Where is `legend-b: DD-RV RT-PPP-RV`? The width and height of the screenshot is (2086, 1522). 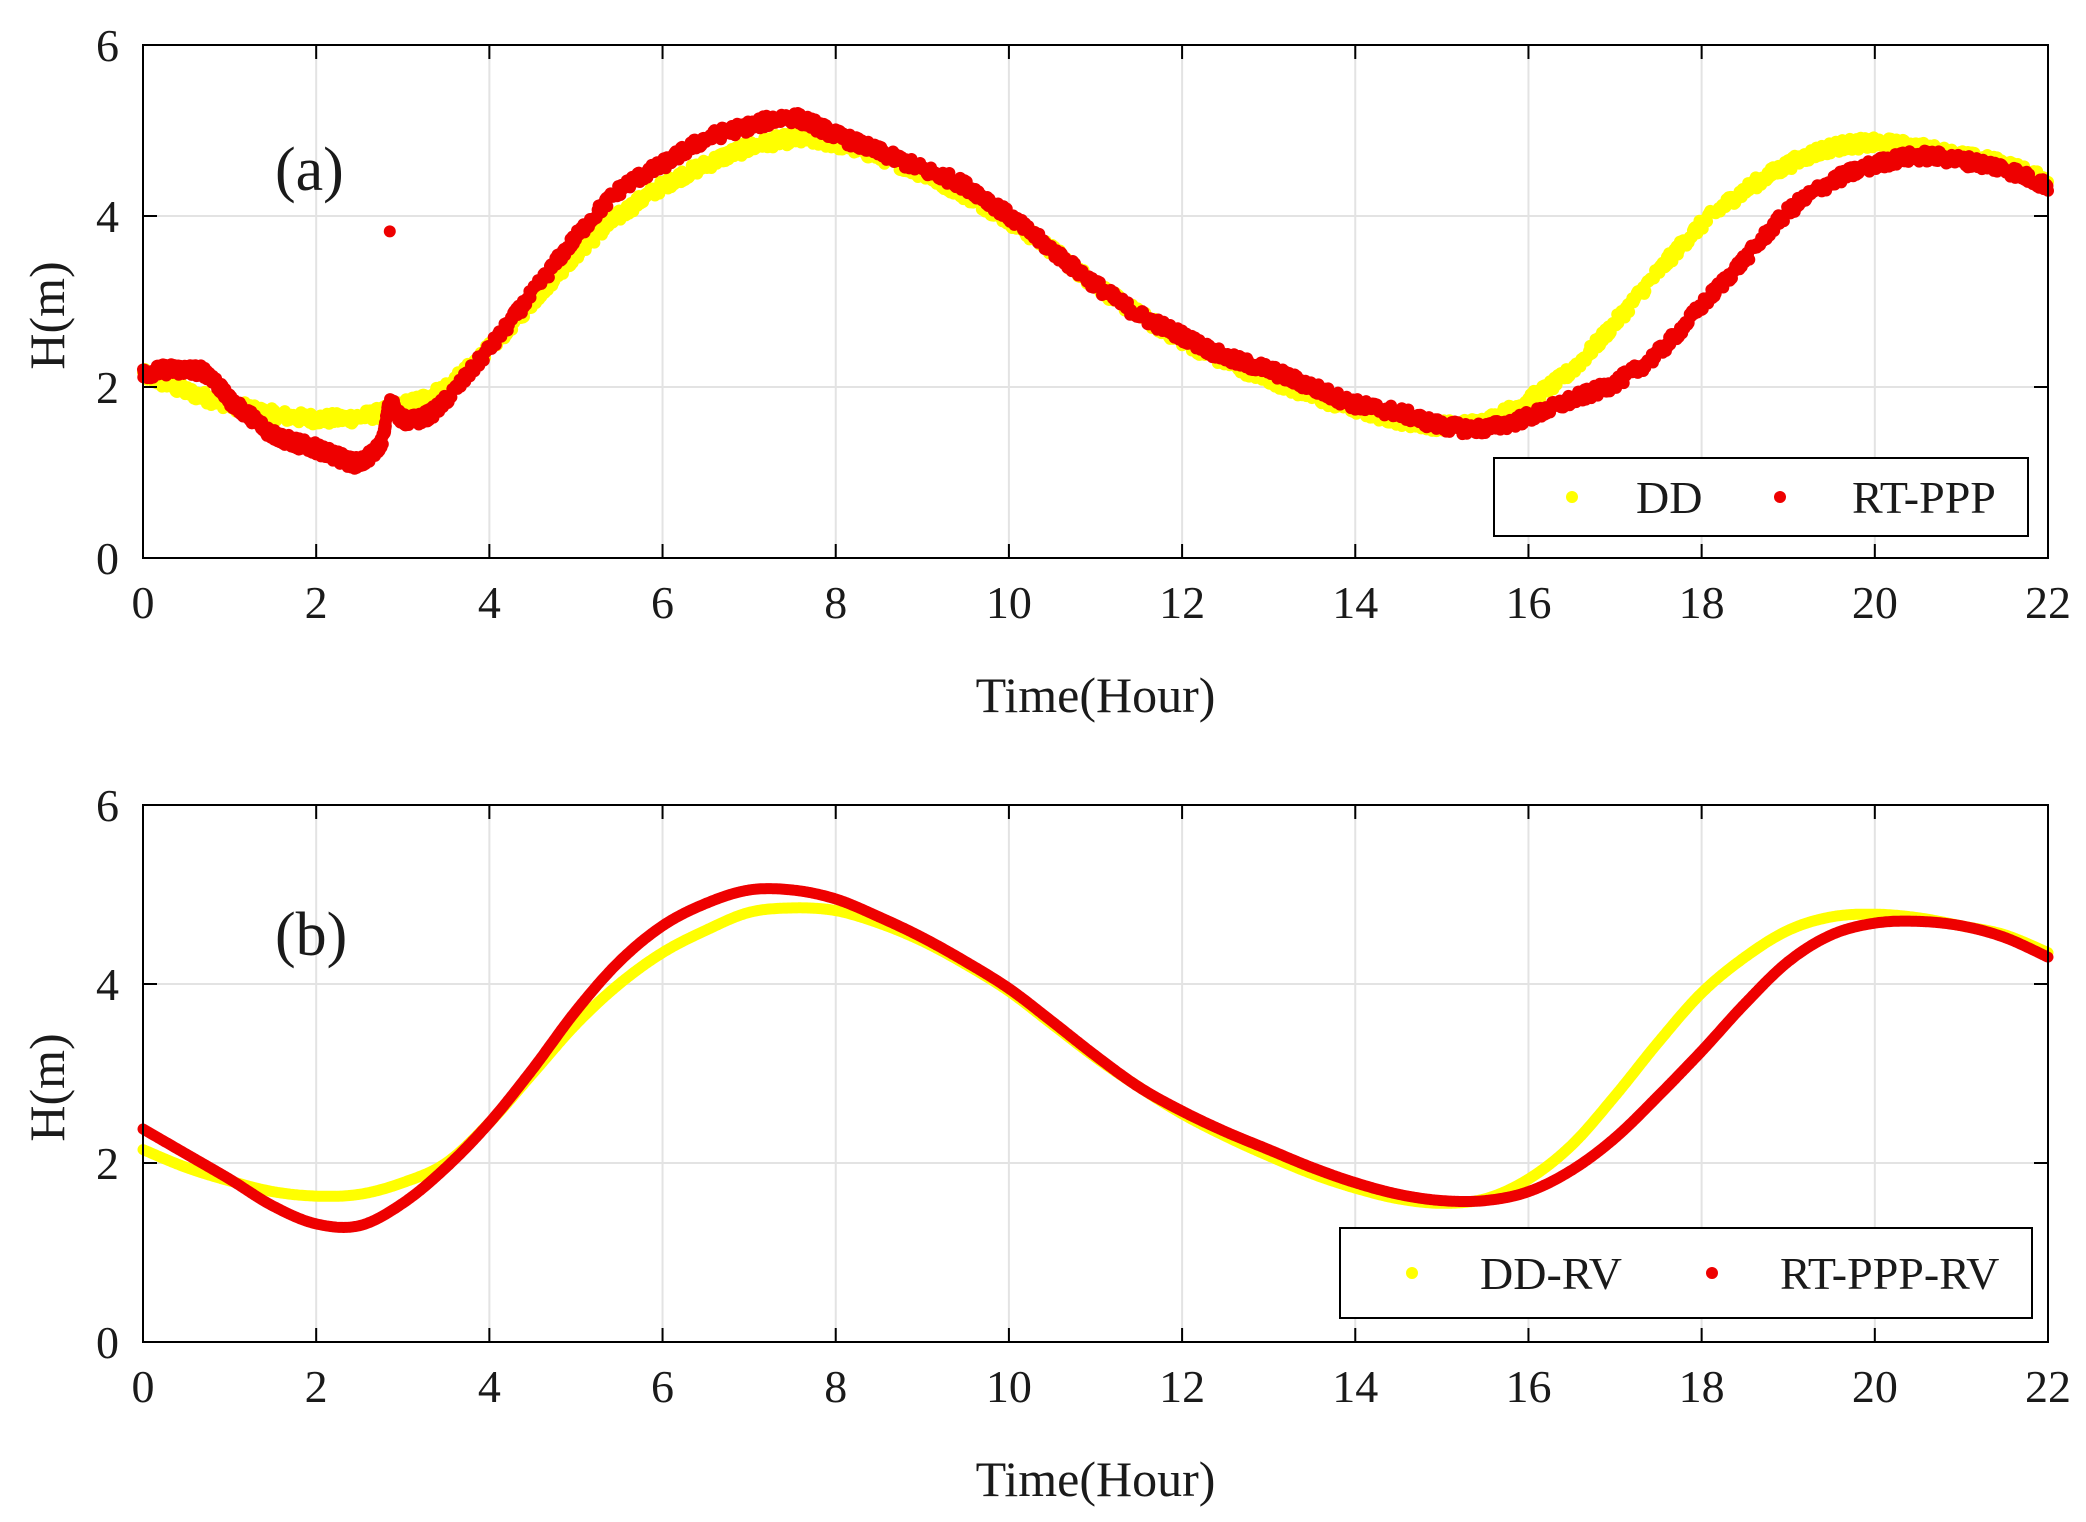
legend-b: DD-RV RT-PPP-RV is located at coordinates (1686, 1273).